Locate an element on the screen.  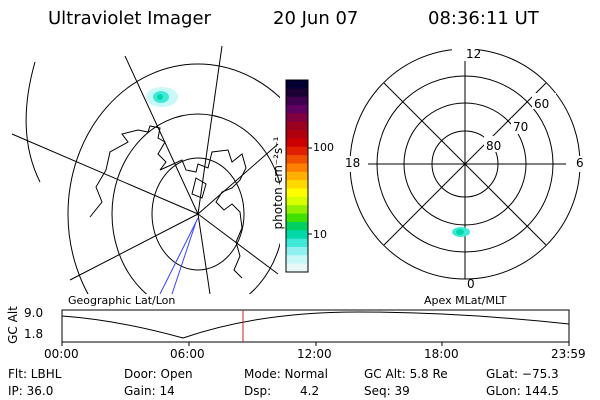
colorbar-tick-10: 10 is located at coordinates (320, 234).